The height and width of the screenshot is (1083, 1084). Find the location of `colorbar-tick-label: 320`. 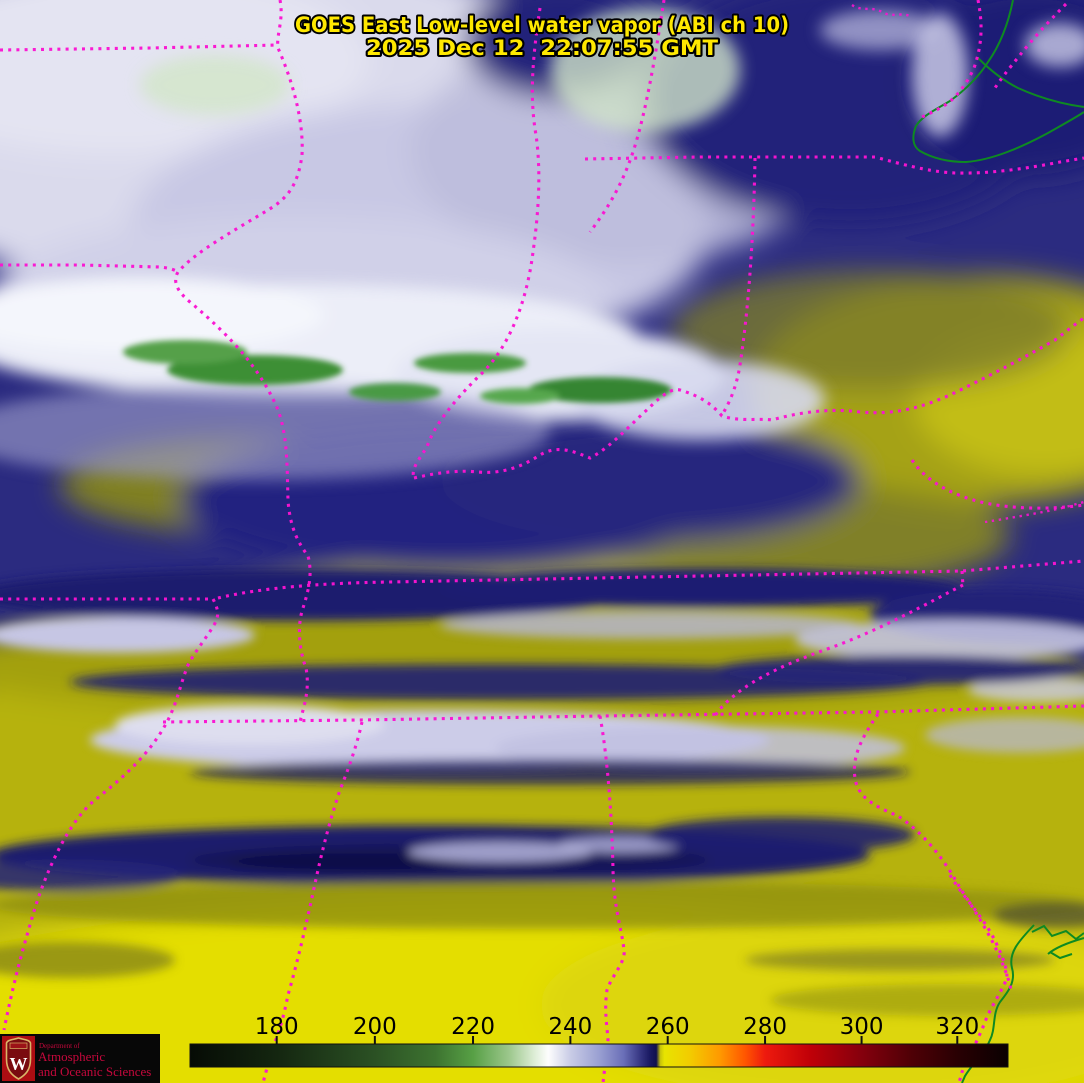

colorbar-tick-label: 320 is located at coordinates (957, 1027).